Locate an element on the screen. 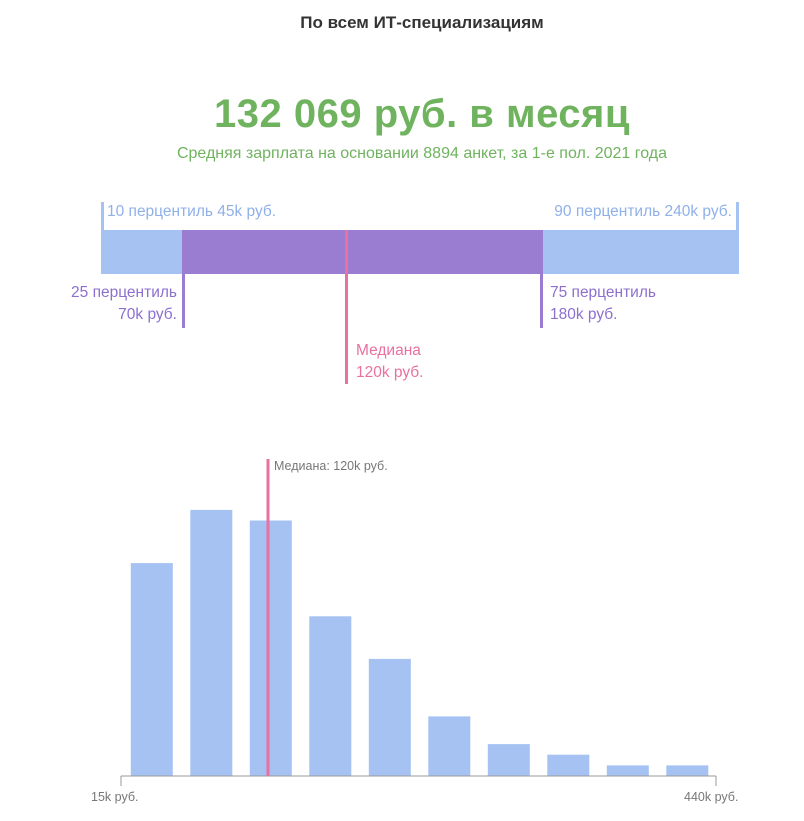 Image resolution: width=804 pixels, height=821 pixels. median-tick is located at coordinates (346, 307).